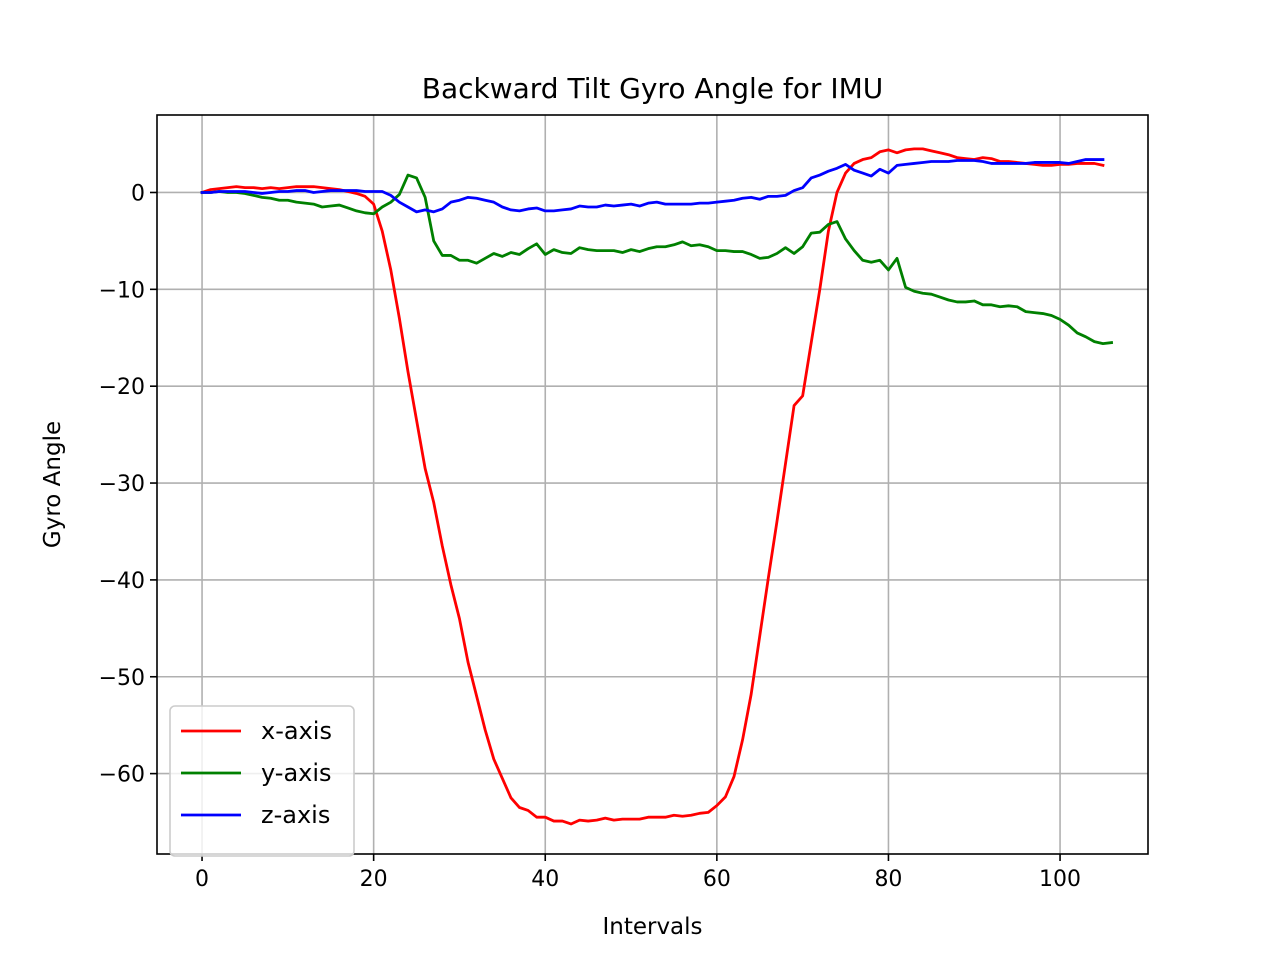 This screenshot has height=957, width=1277. What do you see at coordinates (122, 290) in the screenshot?
I see `y-tick-label: −10` at bounding box center [122, 290].